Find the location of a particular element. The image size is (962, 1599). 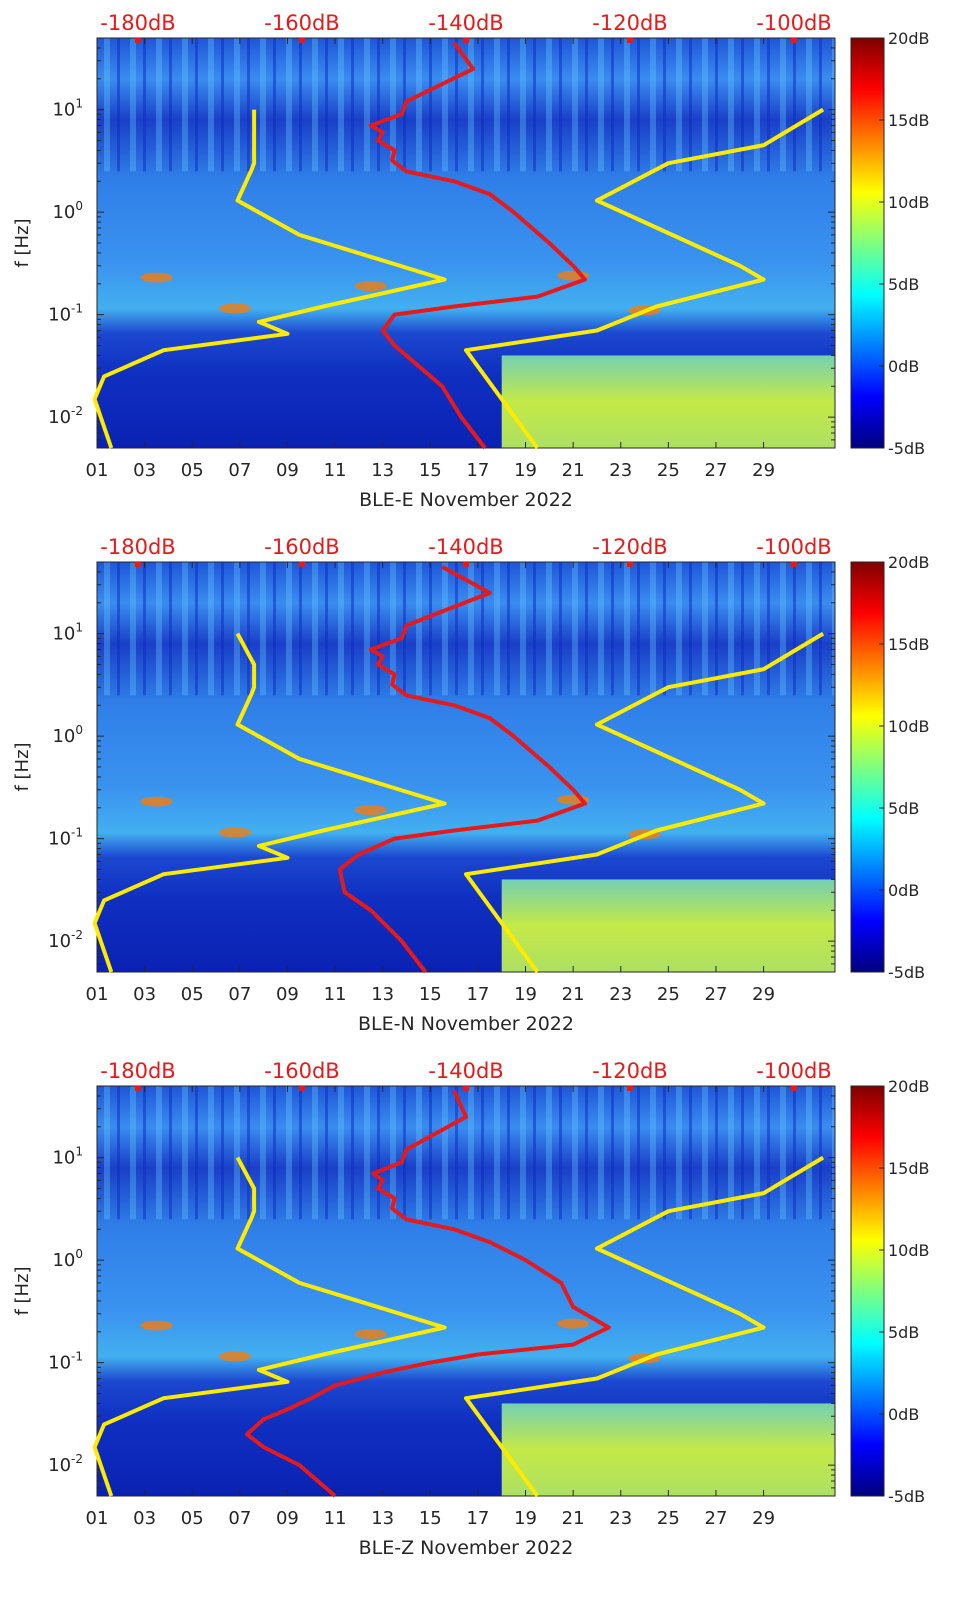

x-tick-label: 21 is located at coordinates (573, 994).